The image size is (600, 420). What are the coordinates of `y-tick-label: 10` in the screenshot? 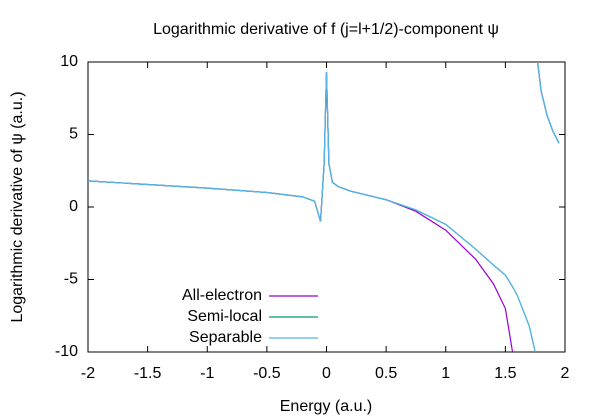 It's located at (69, 61).